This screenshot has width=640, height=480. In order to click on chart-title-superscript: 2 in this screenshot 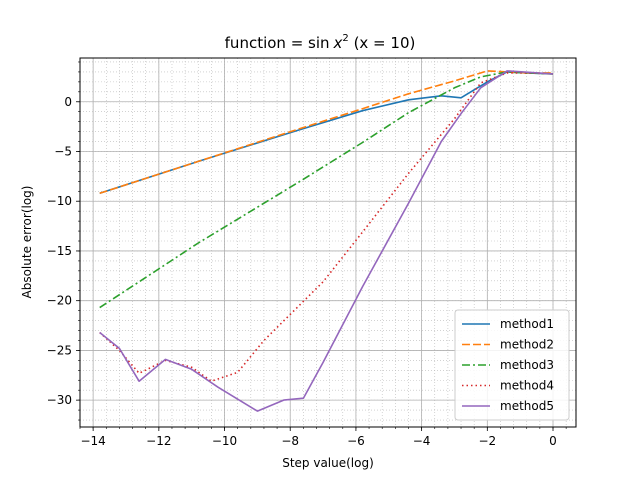, I will do `click(345, 38)`.